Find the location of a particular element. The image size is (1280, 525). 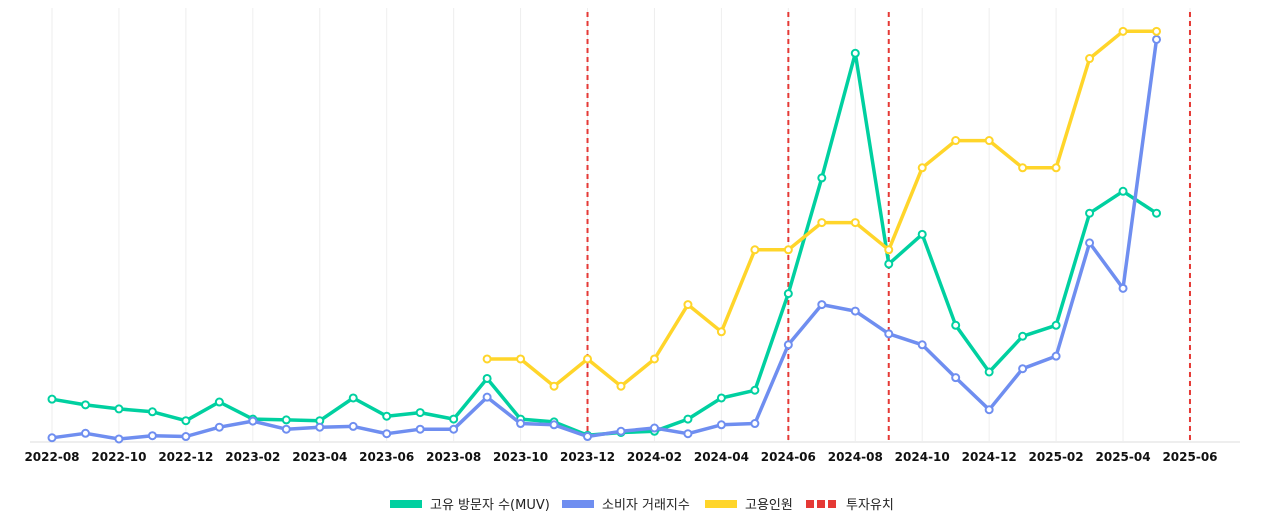

legend-label: 고유 방문자 수(MUV) is located at coordinates (490, 505).